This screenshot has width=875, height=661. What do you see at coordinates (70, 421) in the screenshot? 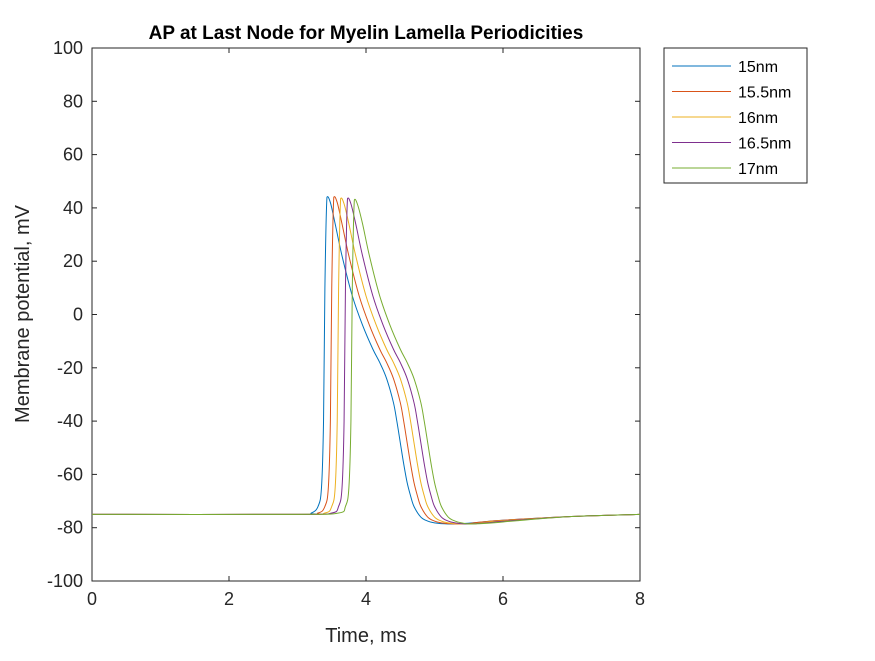
I see `y-tick-label: -40` at bounding box center [70, 421].